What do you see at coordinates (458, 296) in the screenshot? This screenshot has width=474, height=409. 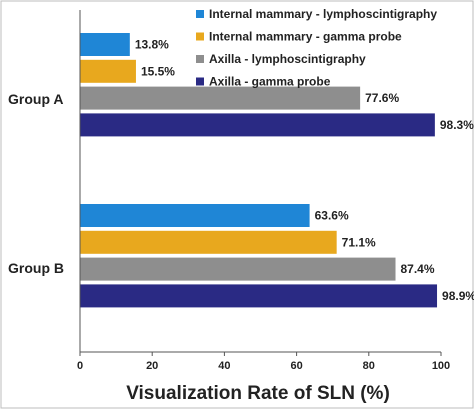 I see `data-label: 98.9%` at bounding box center [458, 296].